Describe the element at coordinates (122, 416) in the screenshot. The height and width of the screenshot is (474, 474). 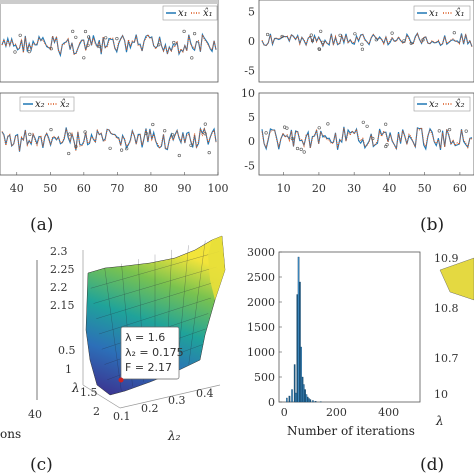
I see `c-lambda2-tick-0.1: 0.1` at that location.